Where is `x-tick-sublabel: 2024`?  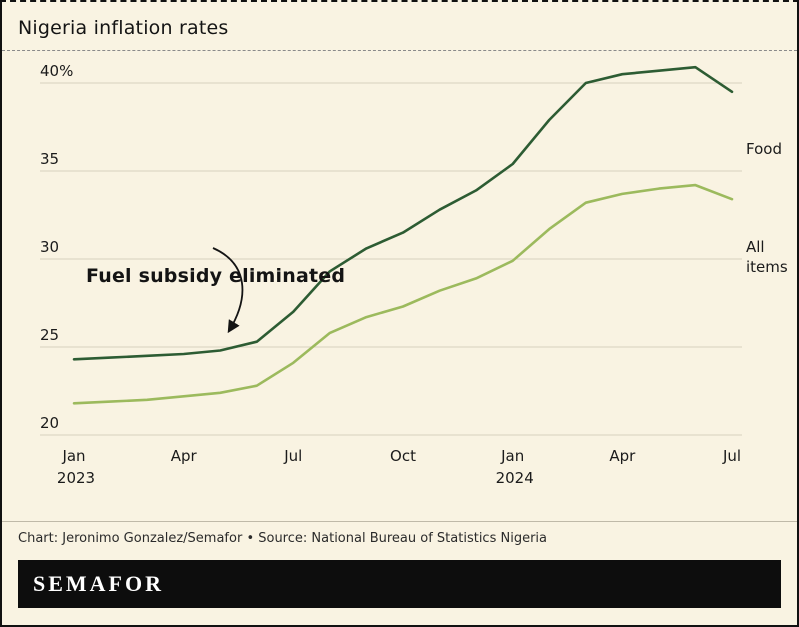 x-tick-sublabel: 2024 is located at coordinates (515, 478).